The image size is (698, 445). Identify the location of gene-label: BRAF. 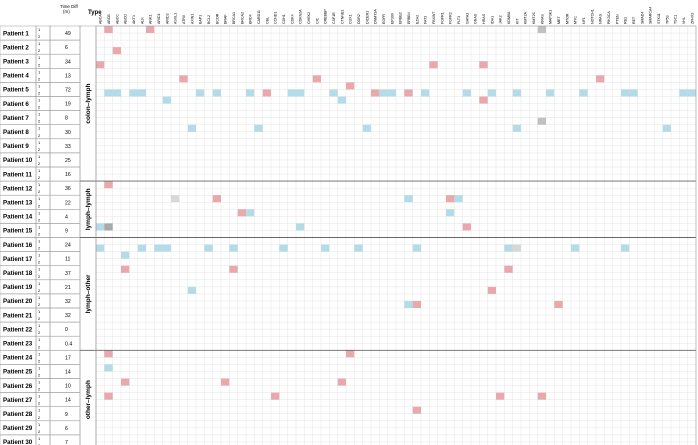
(226, 19).